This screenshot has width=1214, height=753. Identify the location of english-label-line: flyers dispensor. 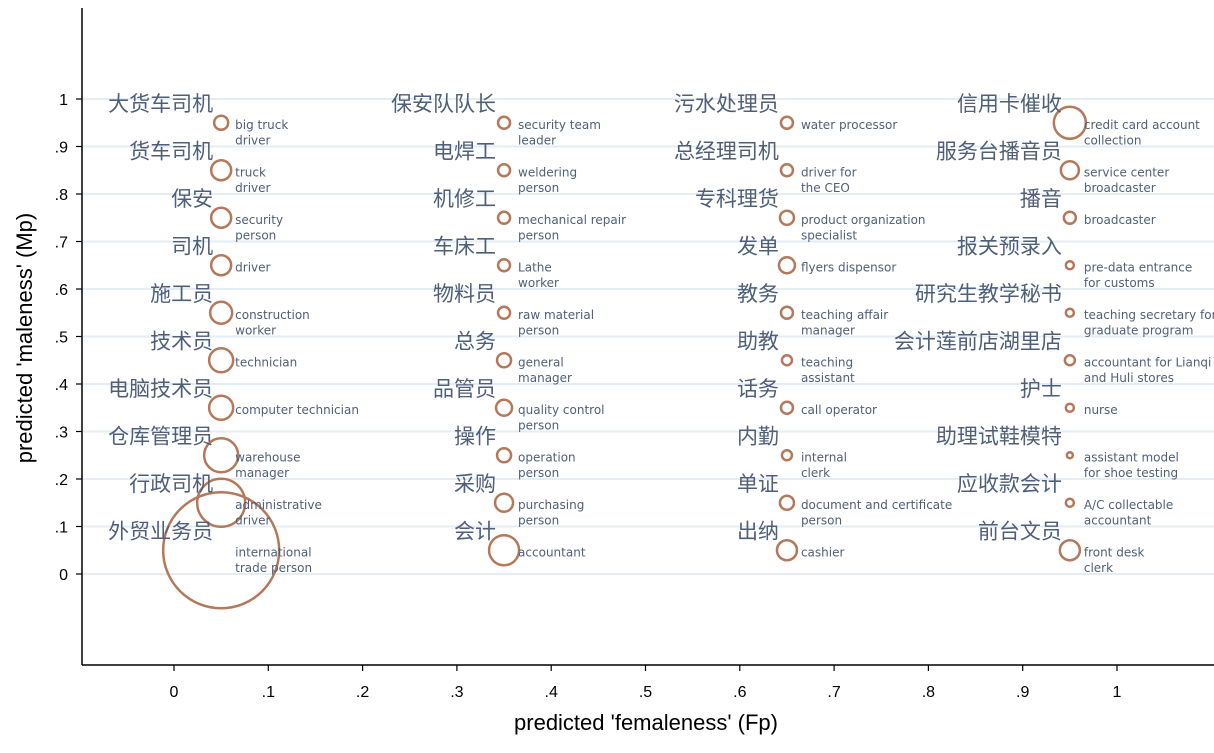
(848, 267).